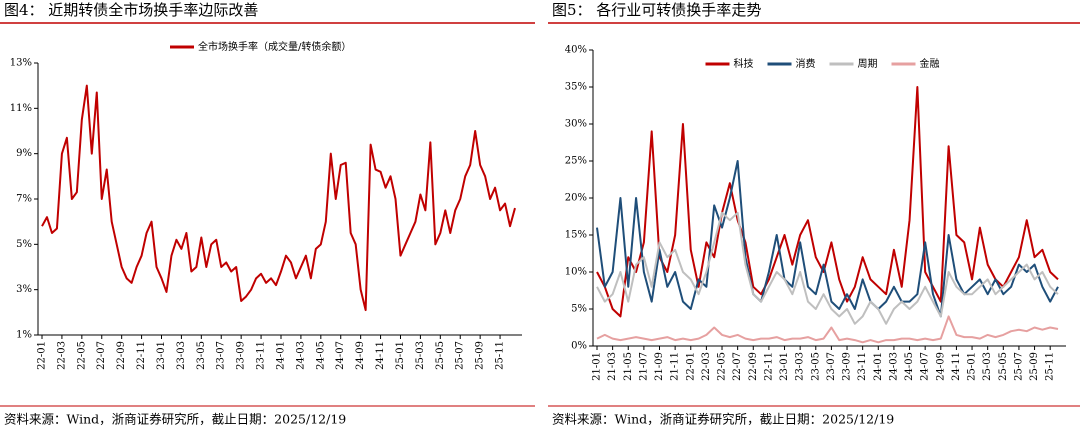 The image size is (1080, 430). Describe the element at coordinates (24, 153) in the screenshot. I see `y-tick-label: 9%` at that location.